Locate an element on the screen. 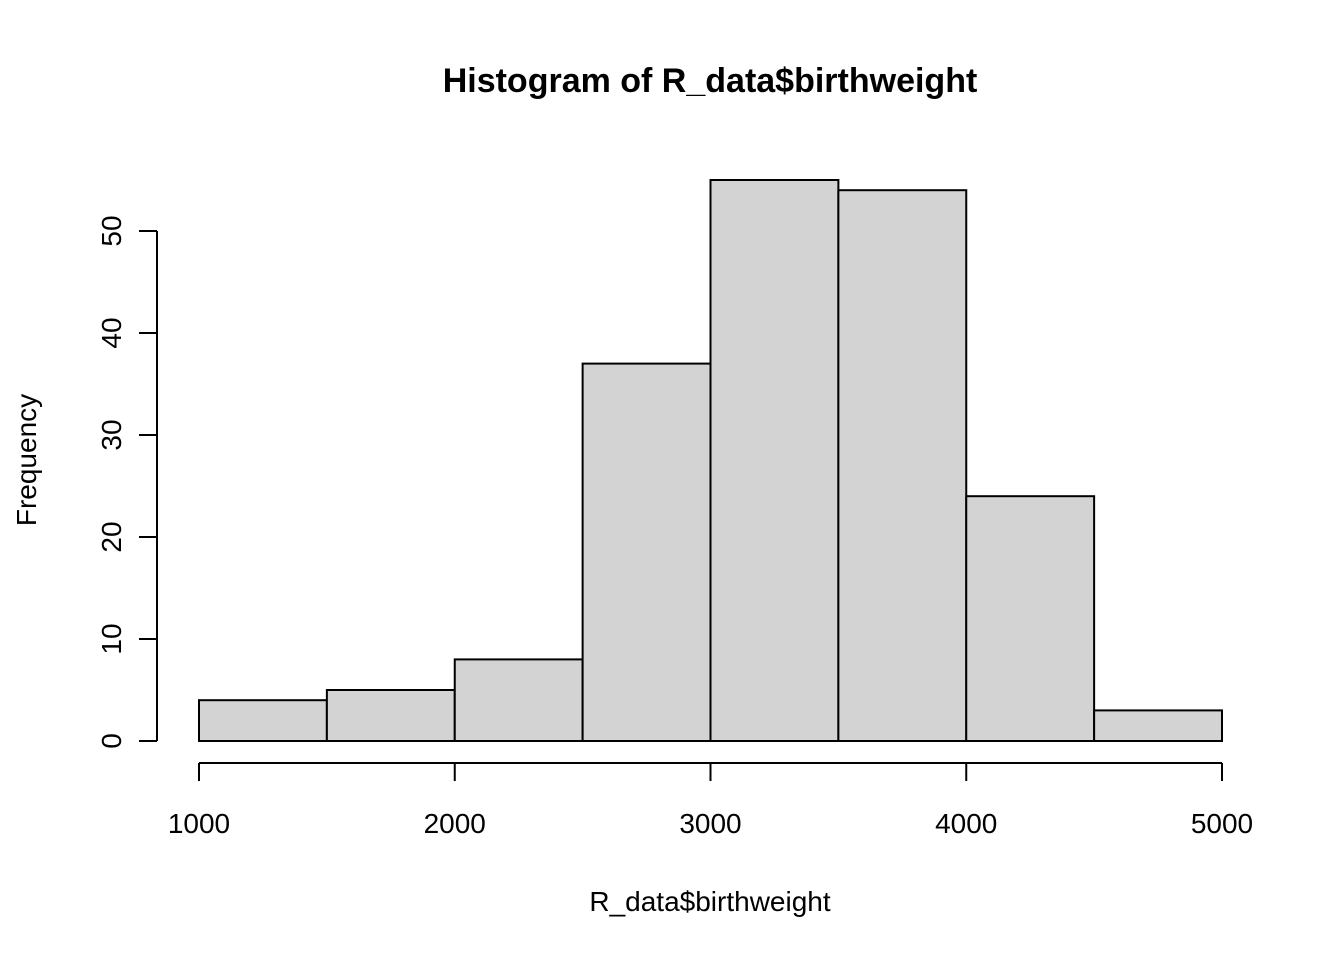 The width and height of the screenshot is (1344, 960). y-tick-label: 30 is located at coordinates (111, 434).